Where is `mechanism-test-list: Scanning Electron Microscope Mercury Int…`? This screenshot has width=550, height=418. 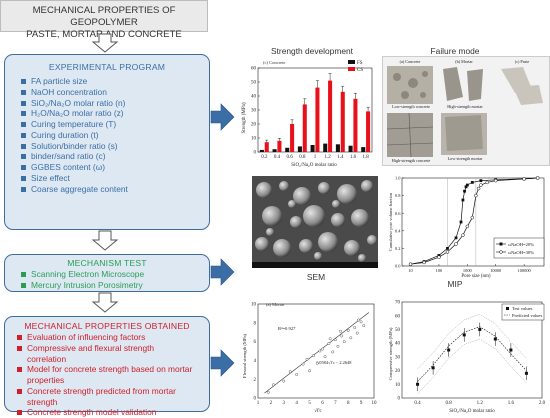
mechanism-test-list: Scanning Electron Microscope Mercury Int… is located at coordinates (82, 280).